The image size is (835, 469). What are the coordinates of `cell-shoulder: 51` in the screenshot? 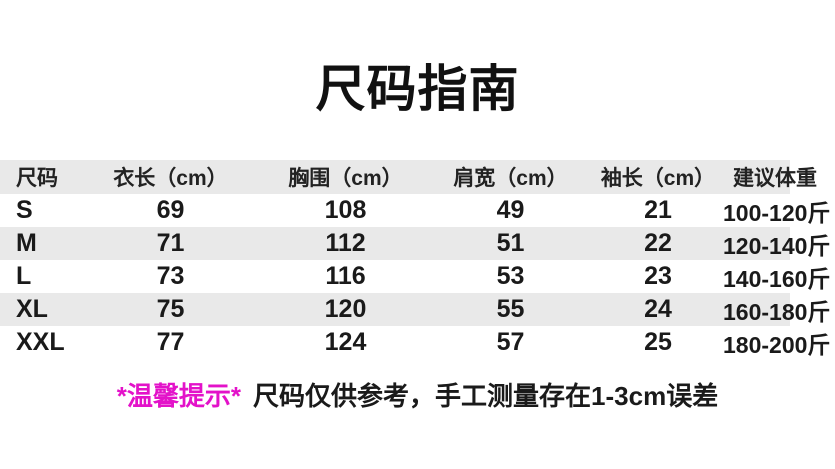 It's located at (510, 243).